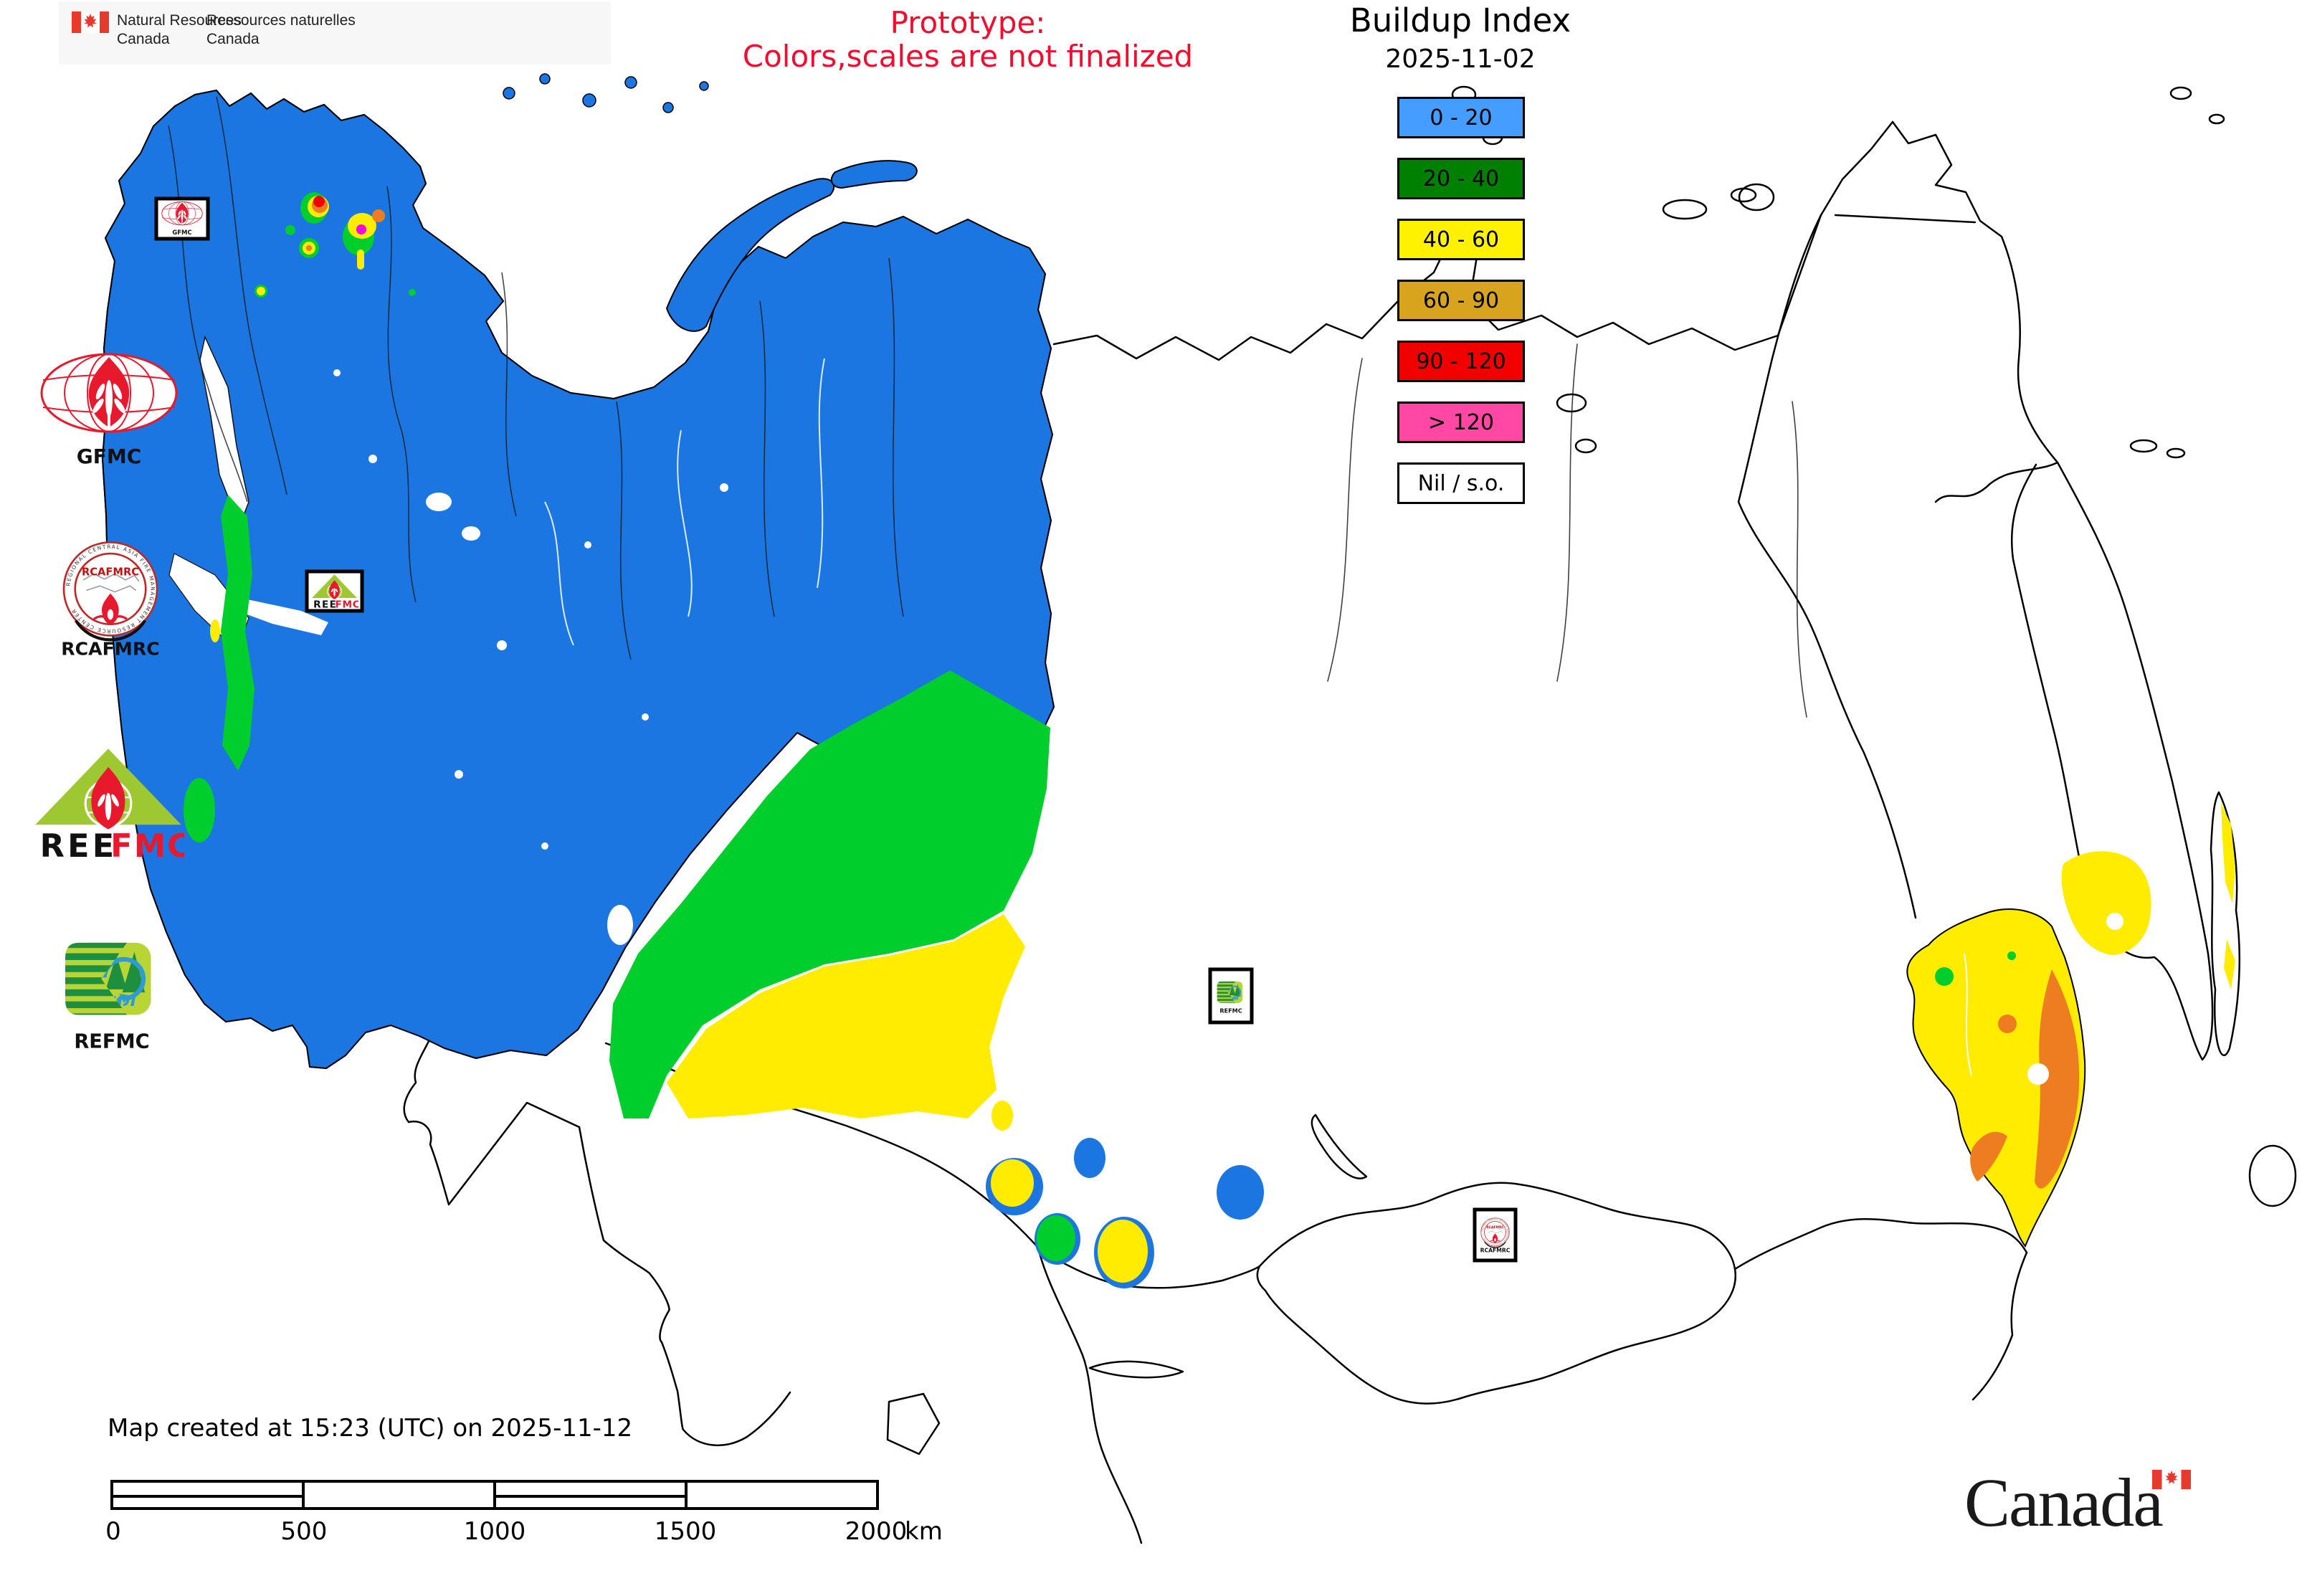 This screenshot has width=2302, height=1596. Describe the element at coordinates (685, 1531) in the screenshot. I see `scale-tick-1500: 1500` at that location.